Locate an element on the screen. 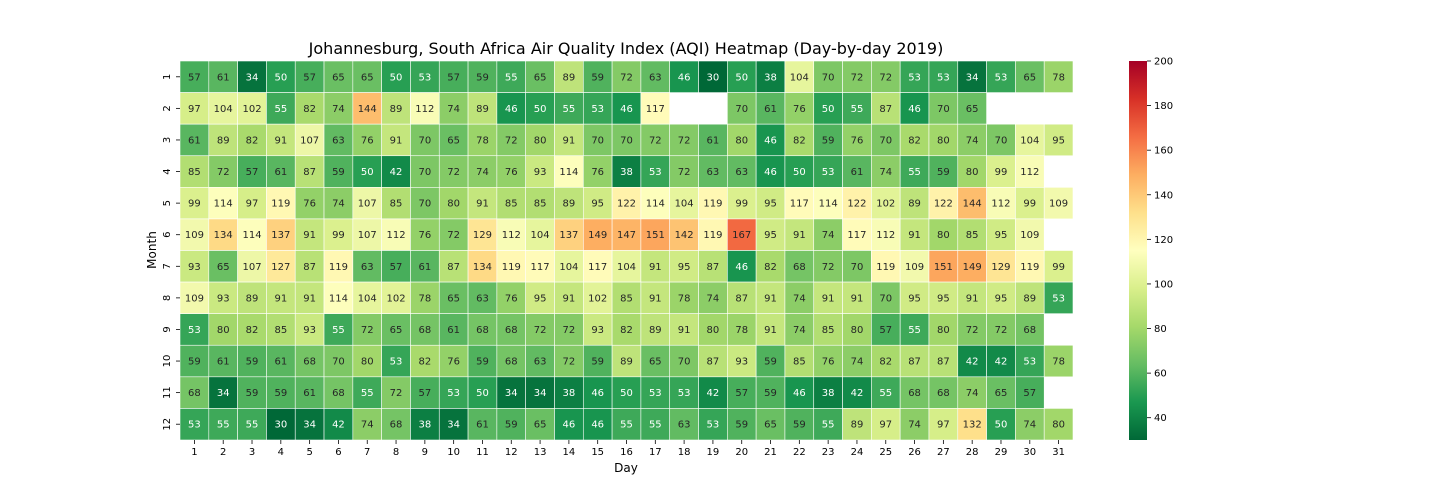  cell-value-label: 93 is located at coordinates (309, 330).